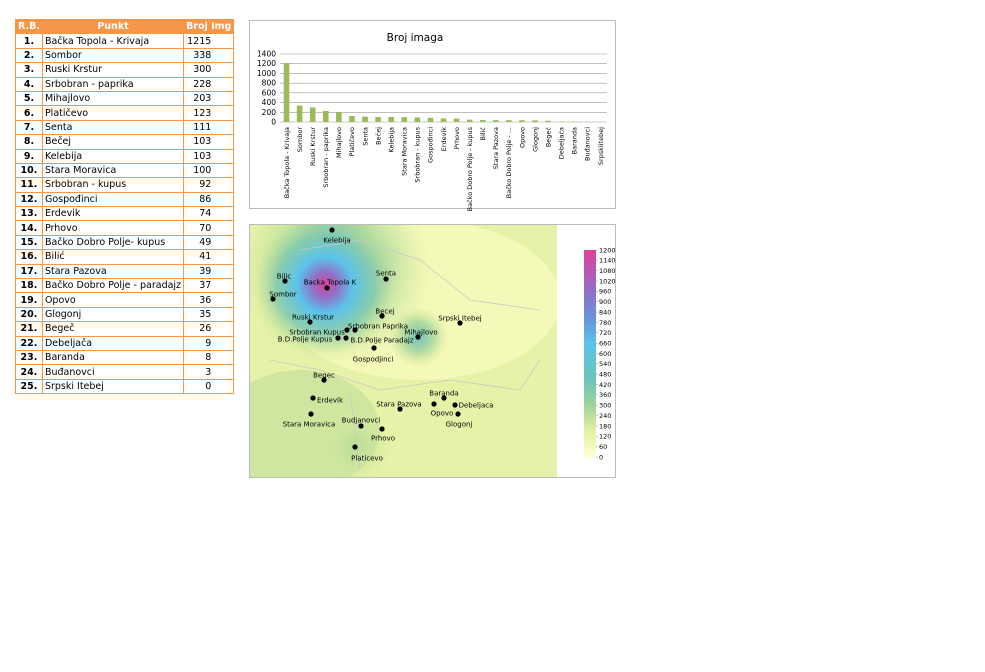 The height and width of the screenshot is (672, 985). I want to click on name-cell: Srpski Itebej, so click(113, 386).